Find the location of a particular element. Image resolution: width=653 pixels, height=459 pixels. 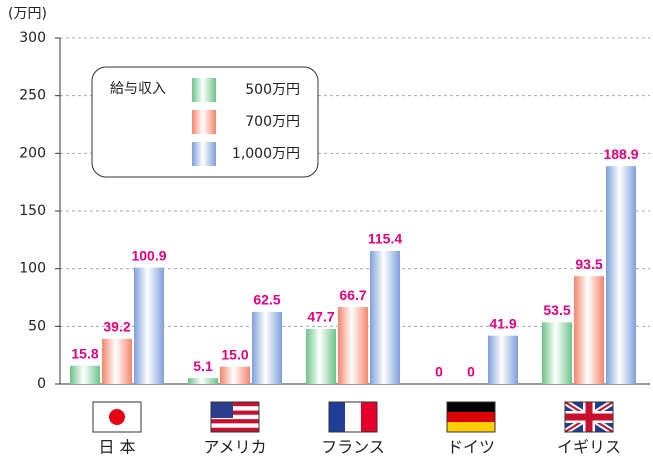

legend-label: 700万円 is located at coordinates (272, 122).